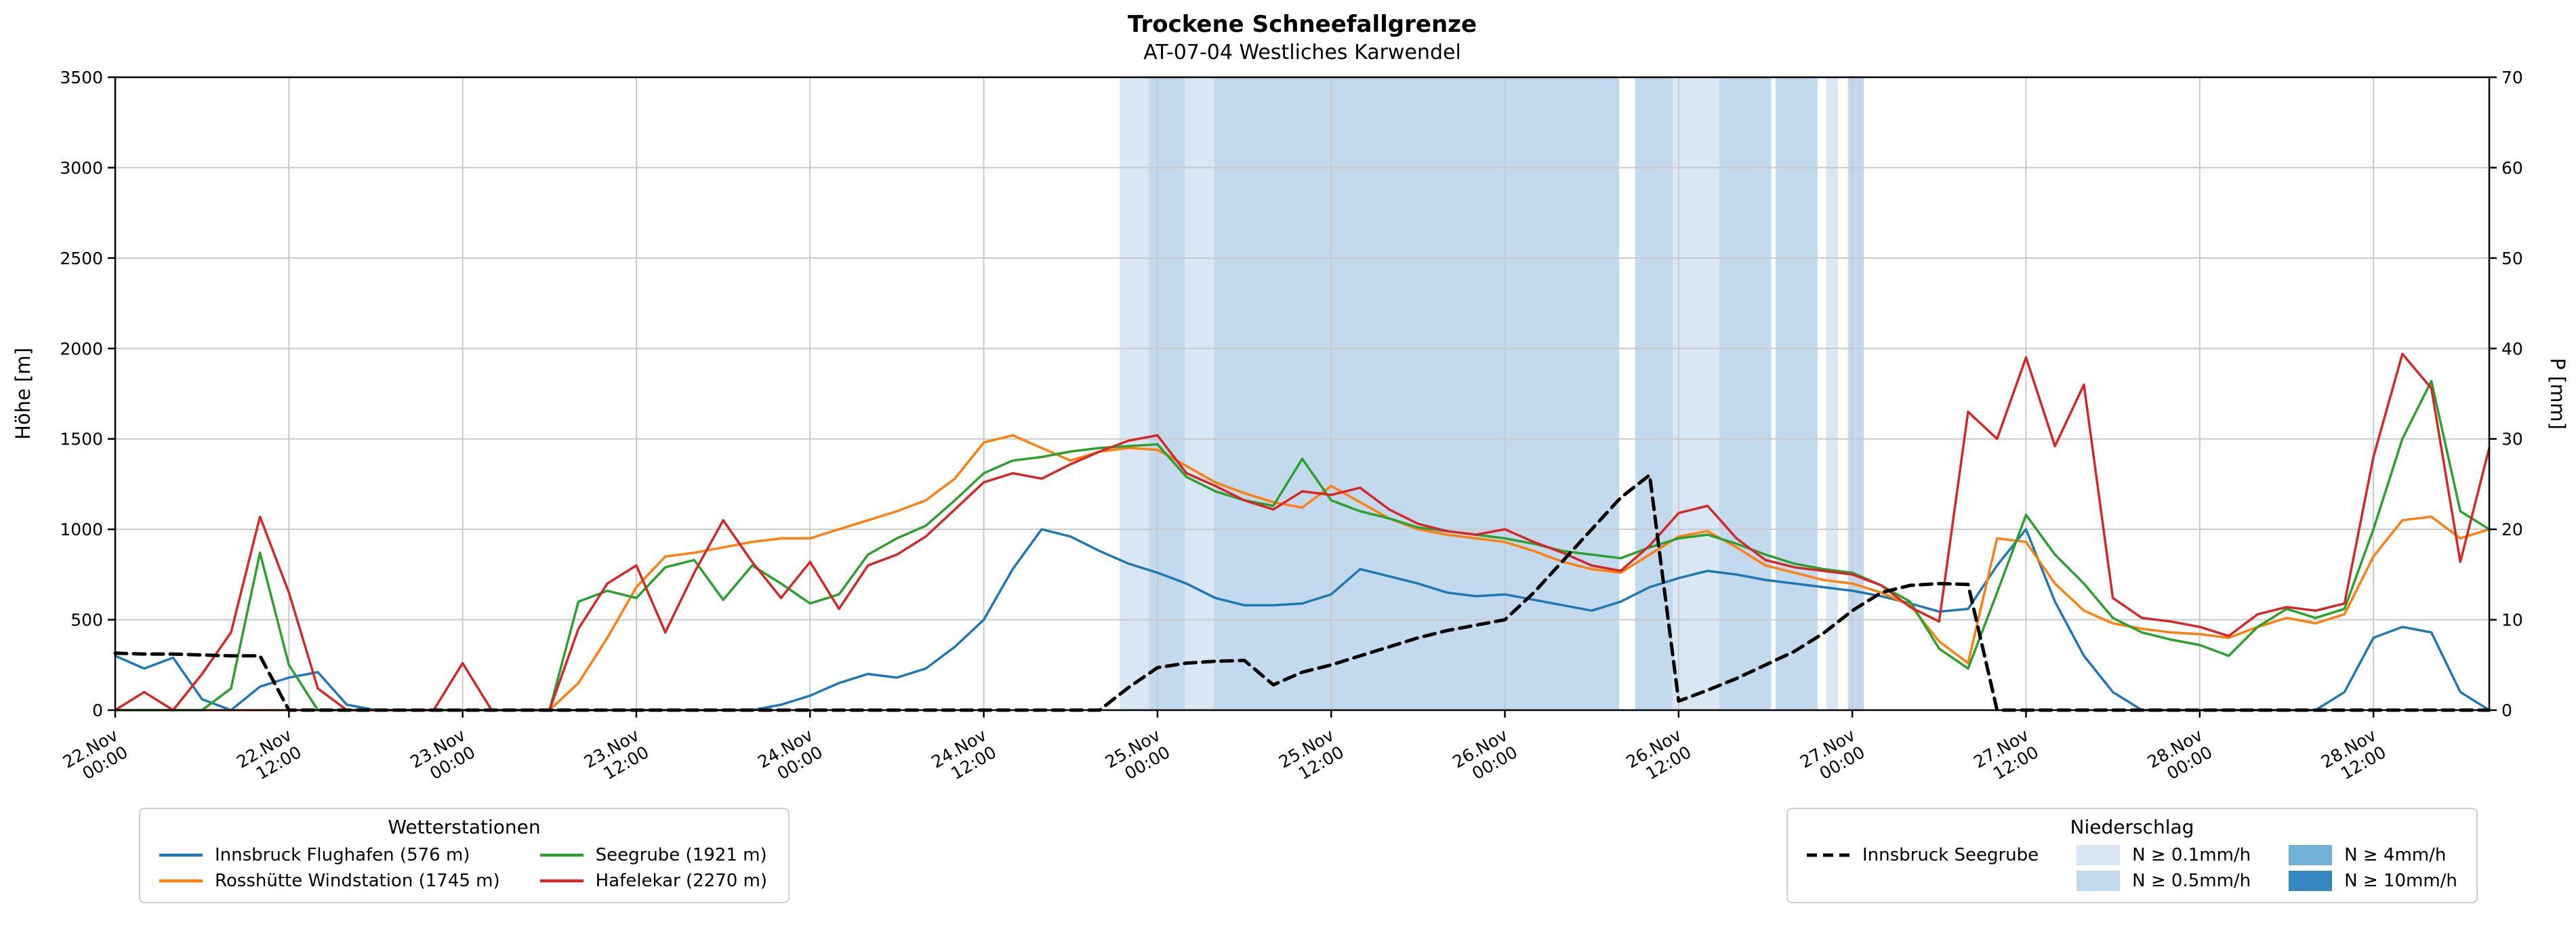 Image resolution: width=2576 pixels, height=929 pixels. I want to click on y-left-tick-label: 1000, so click(82, 529).